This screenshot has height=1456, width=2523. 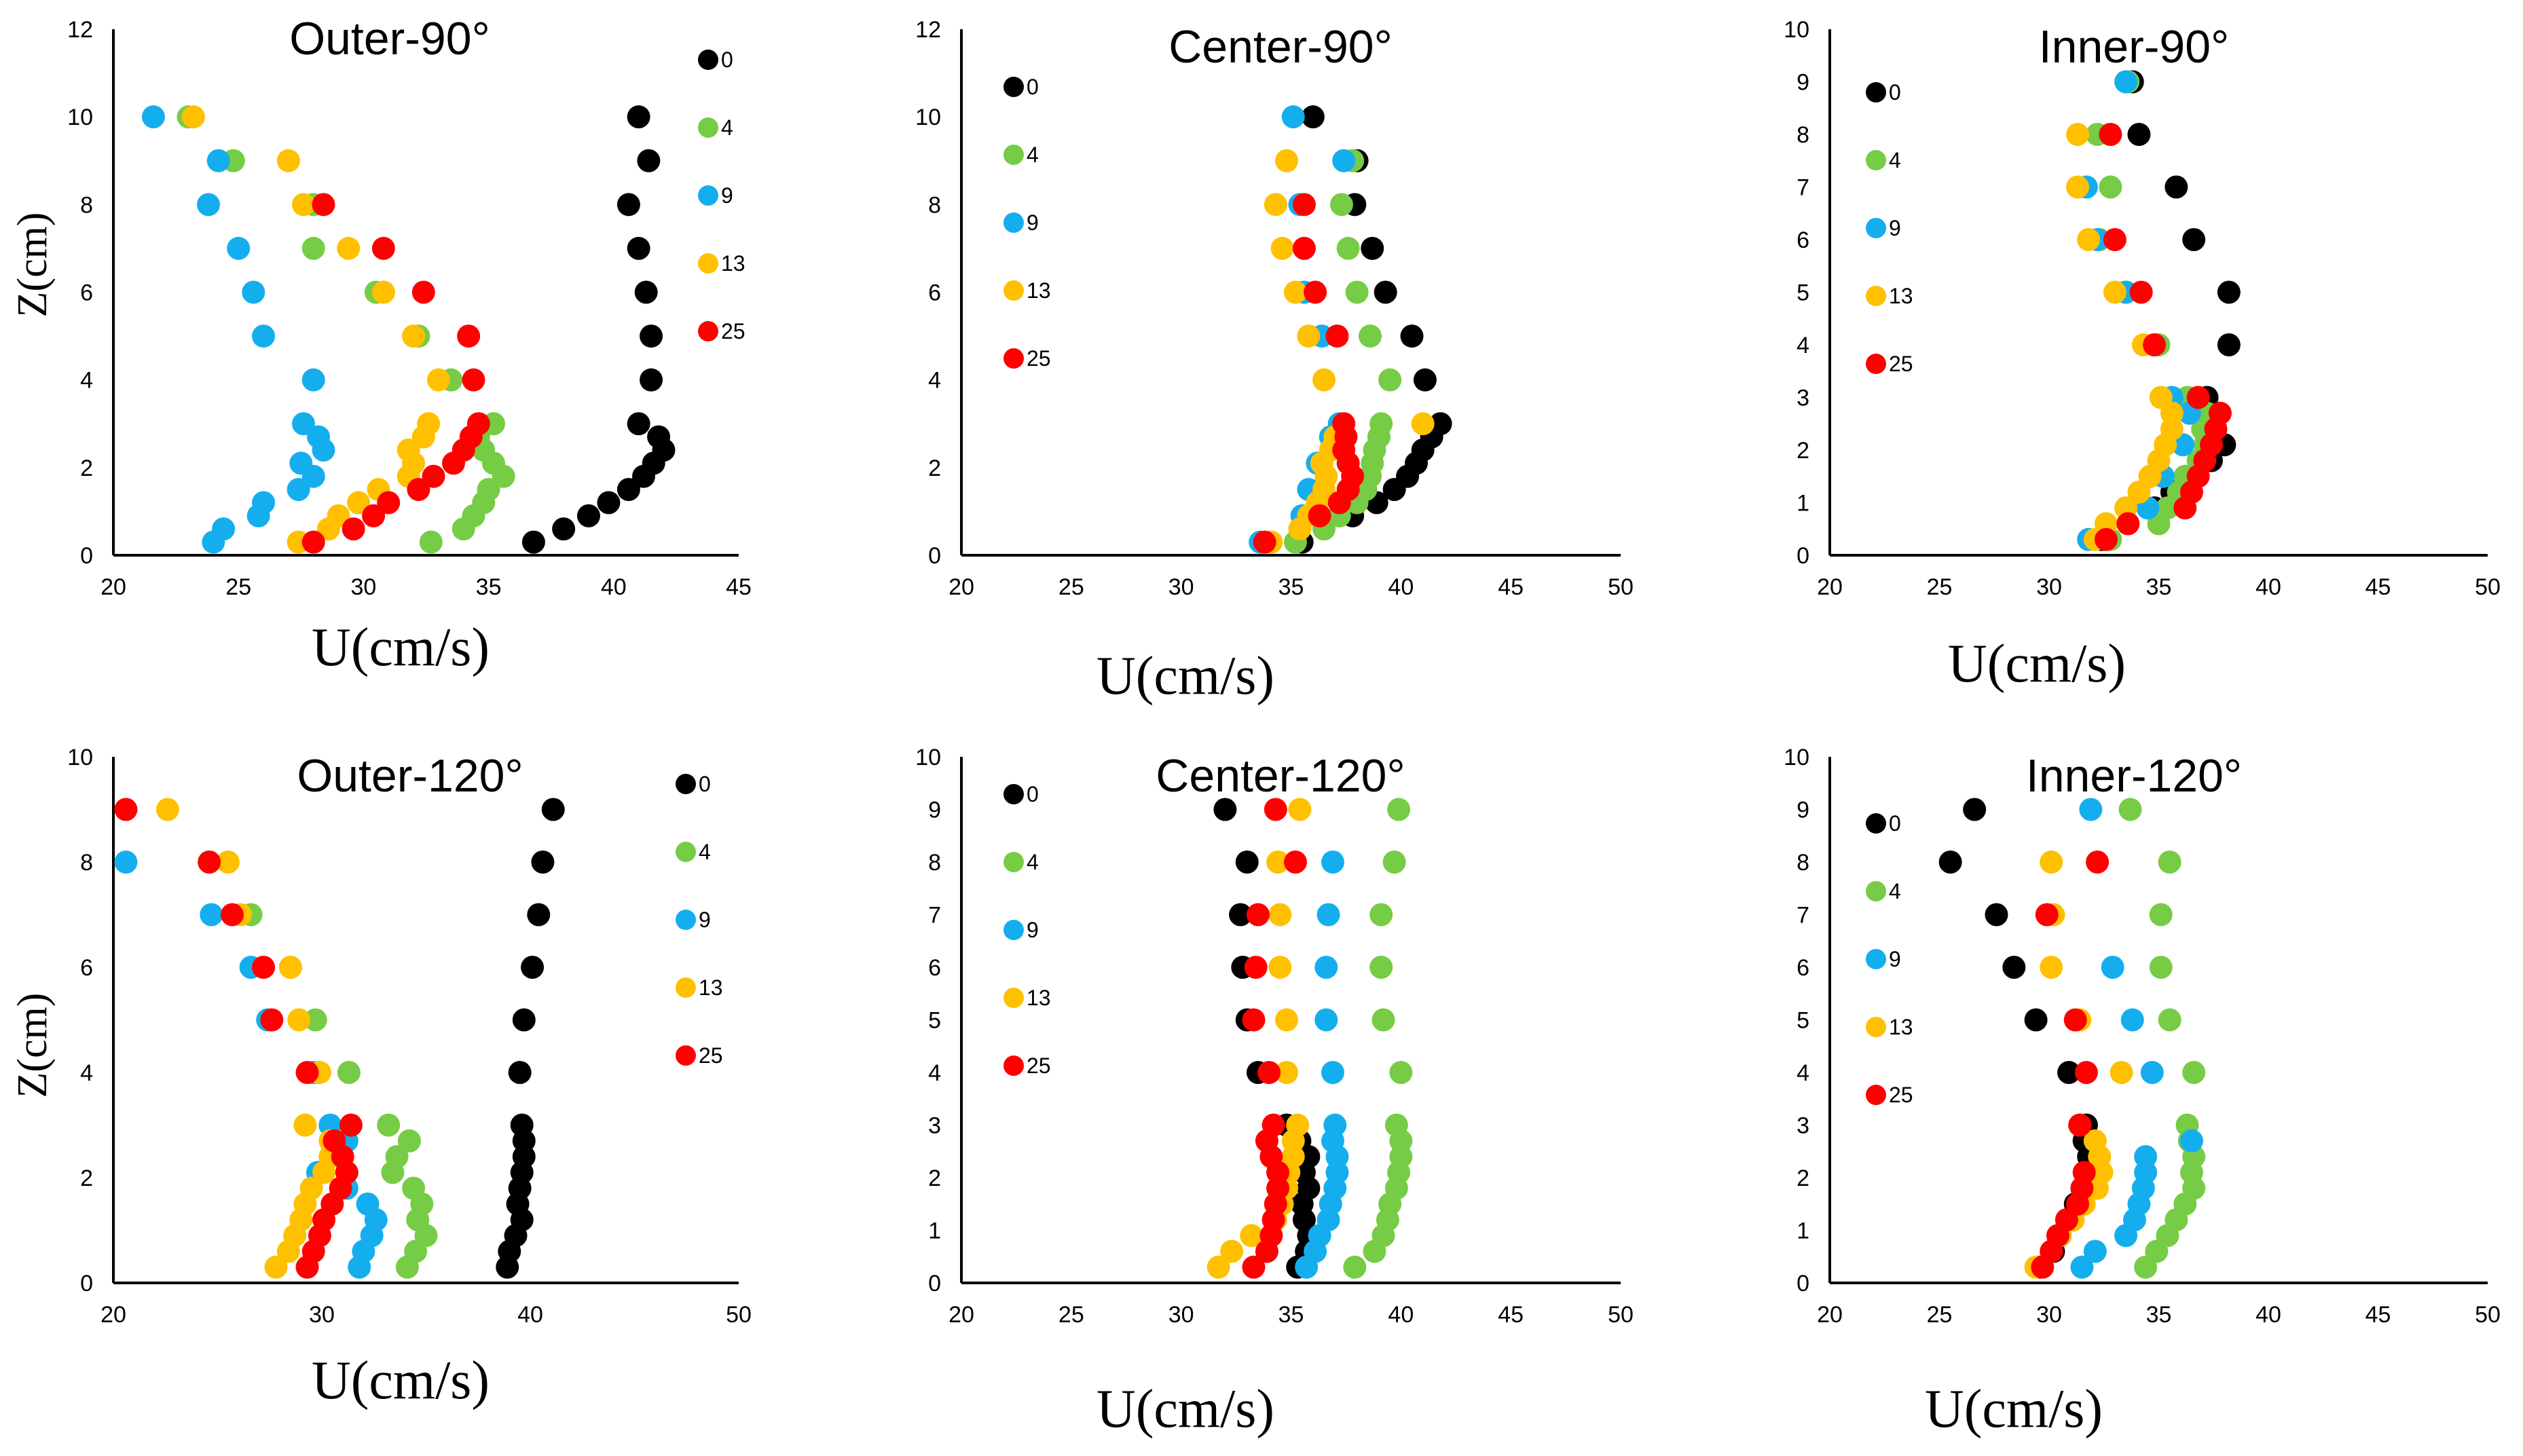 What do you see at coordinates (739, 1315) in the screenshot?
I see `x-tick-label: 50` at bounding box center [739, 1315].